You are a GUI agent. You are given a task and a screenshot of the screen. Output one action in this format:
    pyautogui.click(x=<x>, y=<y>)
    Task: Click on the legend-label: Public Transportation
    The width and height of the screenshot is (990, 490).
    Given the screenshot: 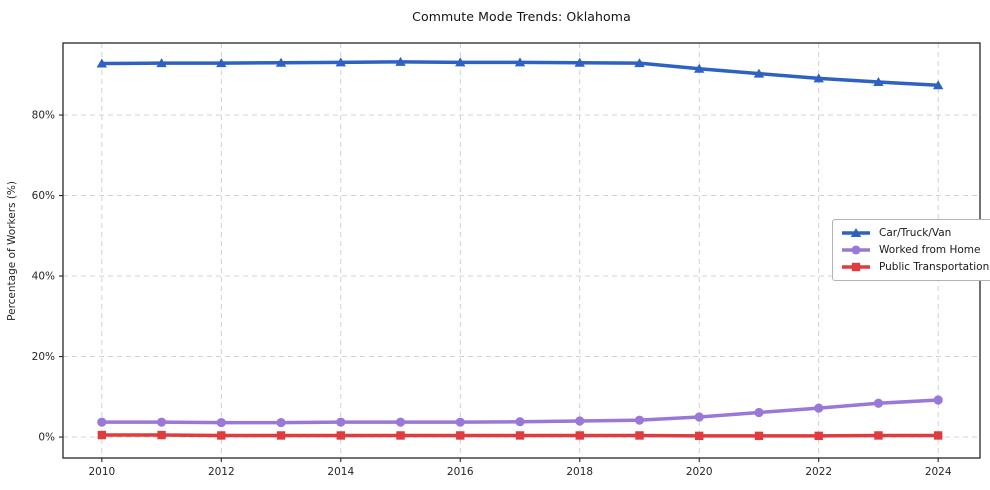 What is the action you would take?
    pyautogui.click(x=934, y=267)
    